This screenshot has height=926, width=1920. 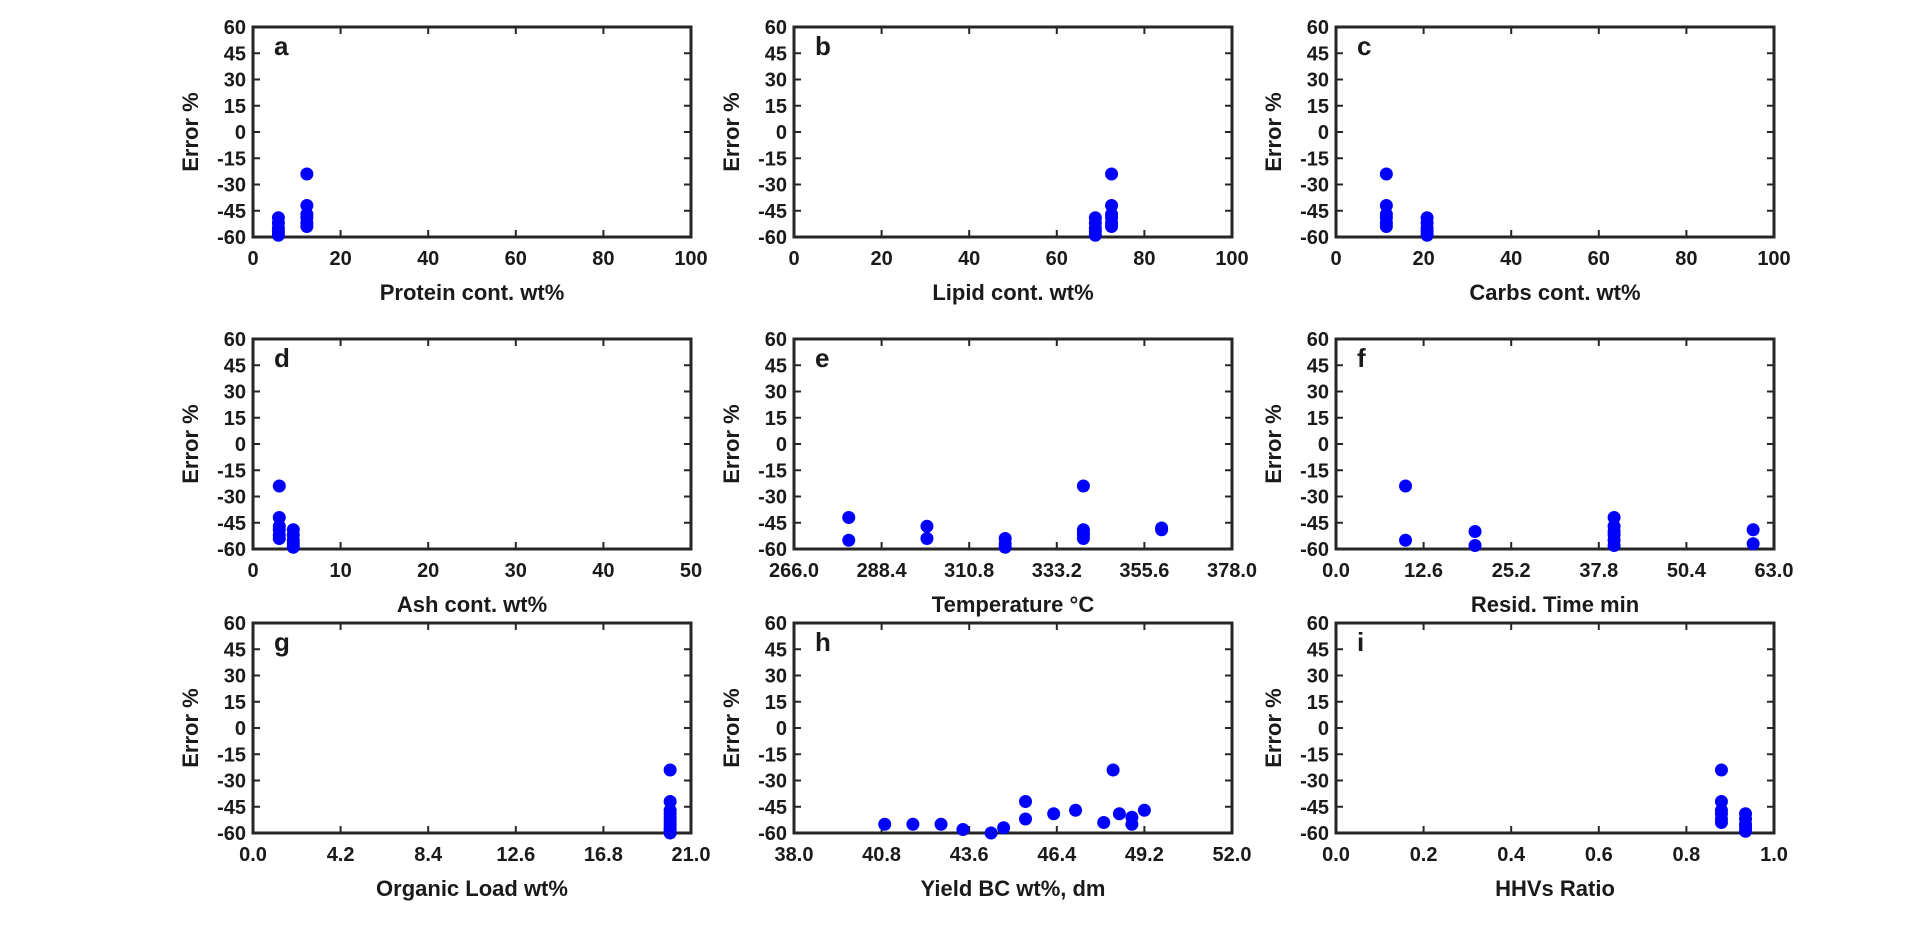 What do you see at coordinates (1686, 855) in the screenshot?
I see `x-tick-label: 0.8` at bounding box center [1686, 855].